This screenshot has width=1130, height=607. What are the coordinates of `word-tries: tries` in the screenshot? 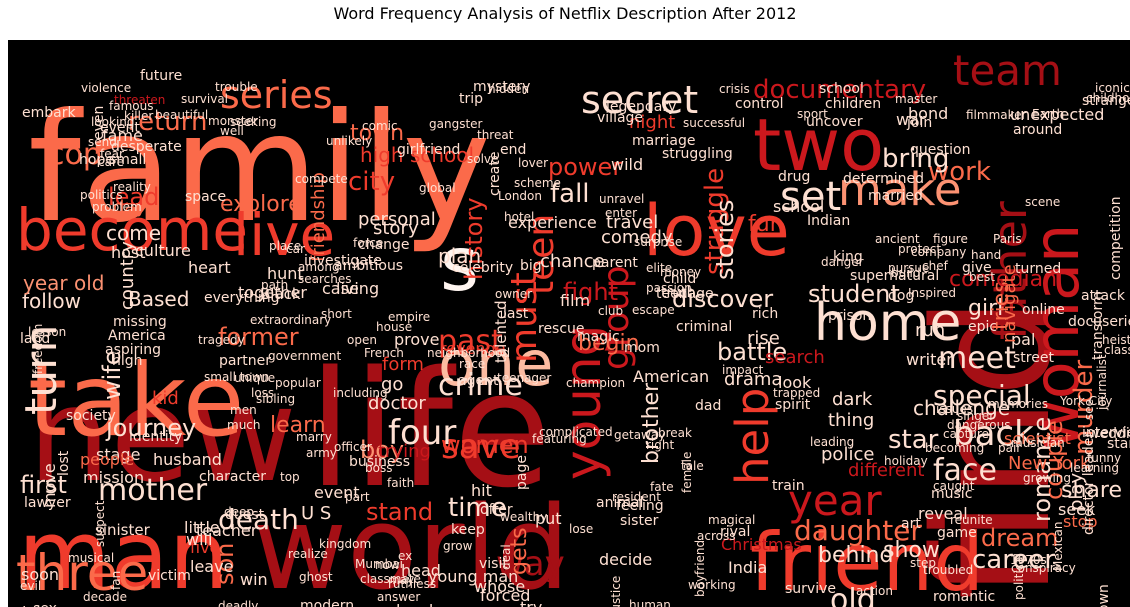 It's located at (1001, 305).